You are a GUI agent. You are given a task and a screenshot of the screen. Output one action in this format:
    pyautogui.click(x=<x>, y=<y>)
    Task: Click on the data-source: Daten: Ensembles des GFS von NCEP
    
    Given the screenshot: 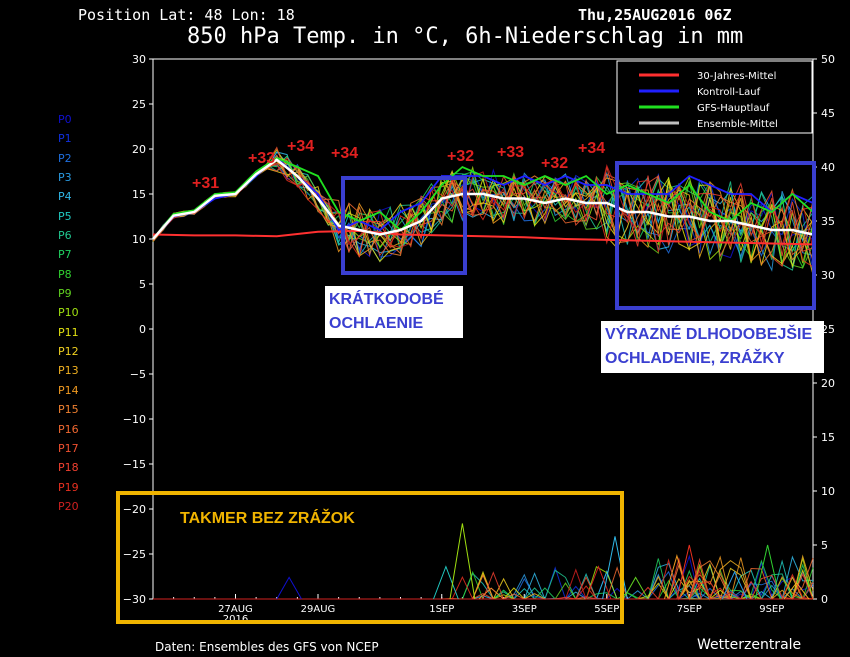 What is the action you would take?
    pyautogui.click(x=267, y=647)
    